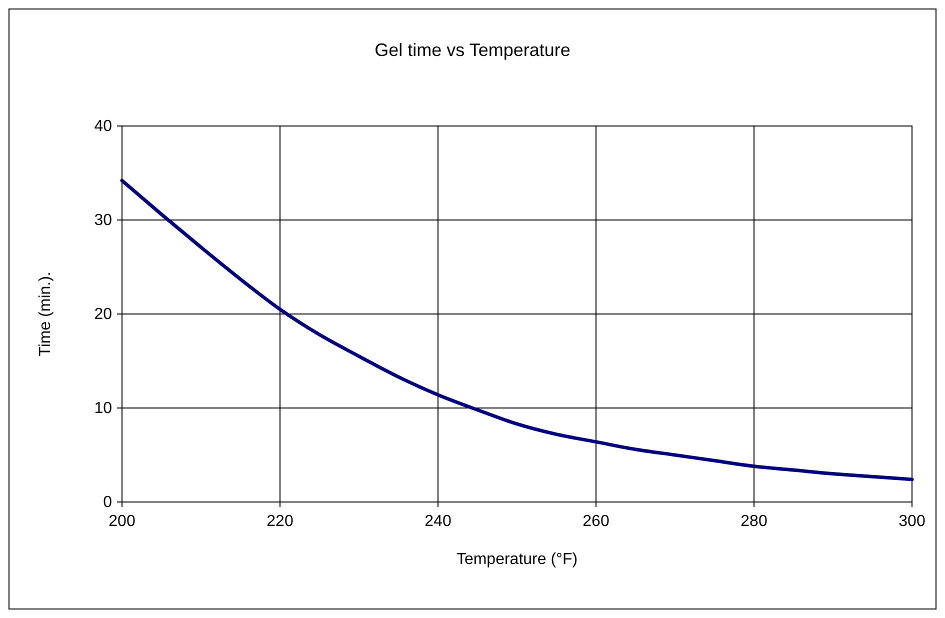 The width and height of the screenshot is (945, 618). Describe the element at coordinates (107, 502) in the screenshot. I see `y-tick-label: 0` at that location.